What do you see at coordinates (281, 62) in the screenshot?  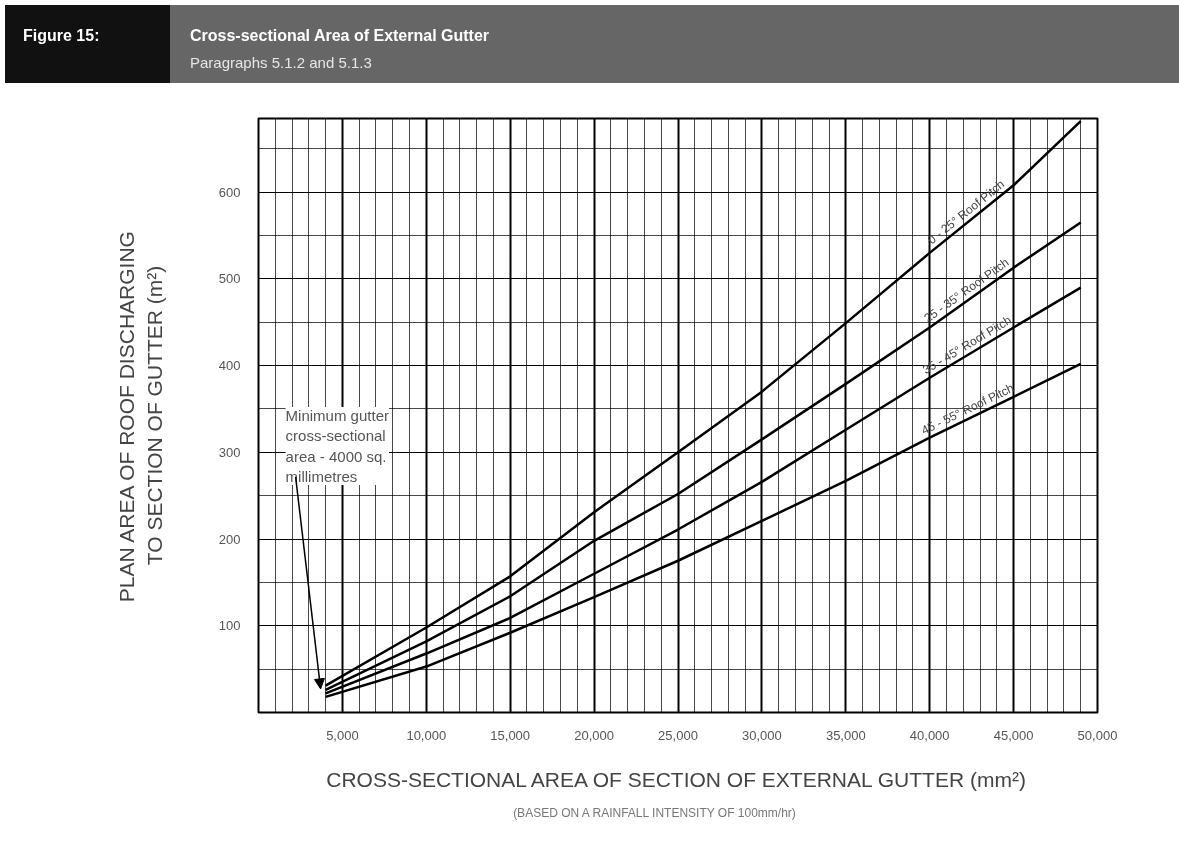 I see `chart-subtitle: Paragraphs 5.1.2 and 5.1.3` at bounding box center [281, 62].